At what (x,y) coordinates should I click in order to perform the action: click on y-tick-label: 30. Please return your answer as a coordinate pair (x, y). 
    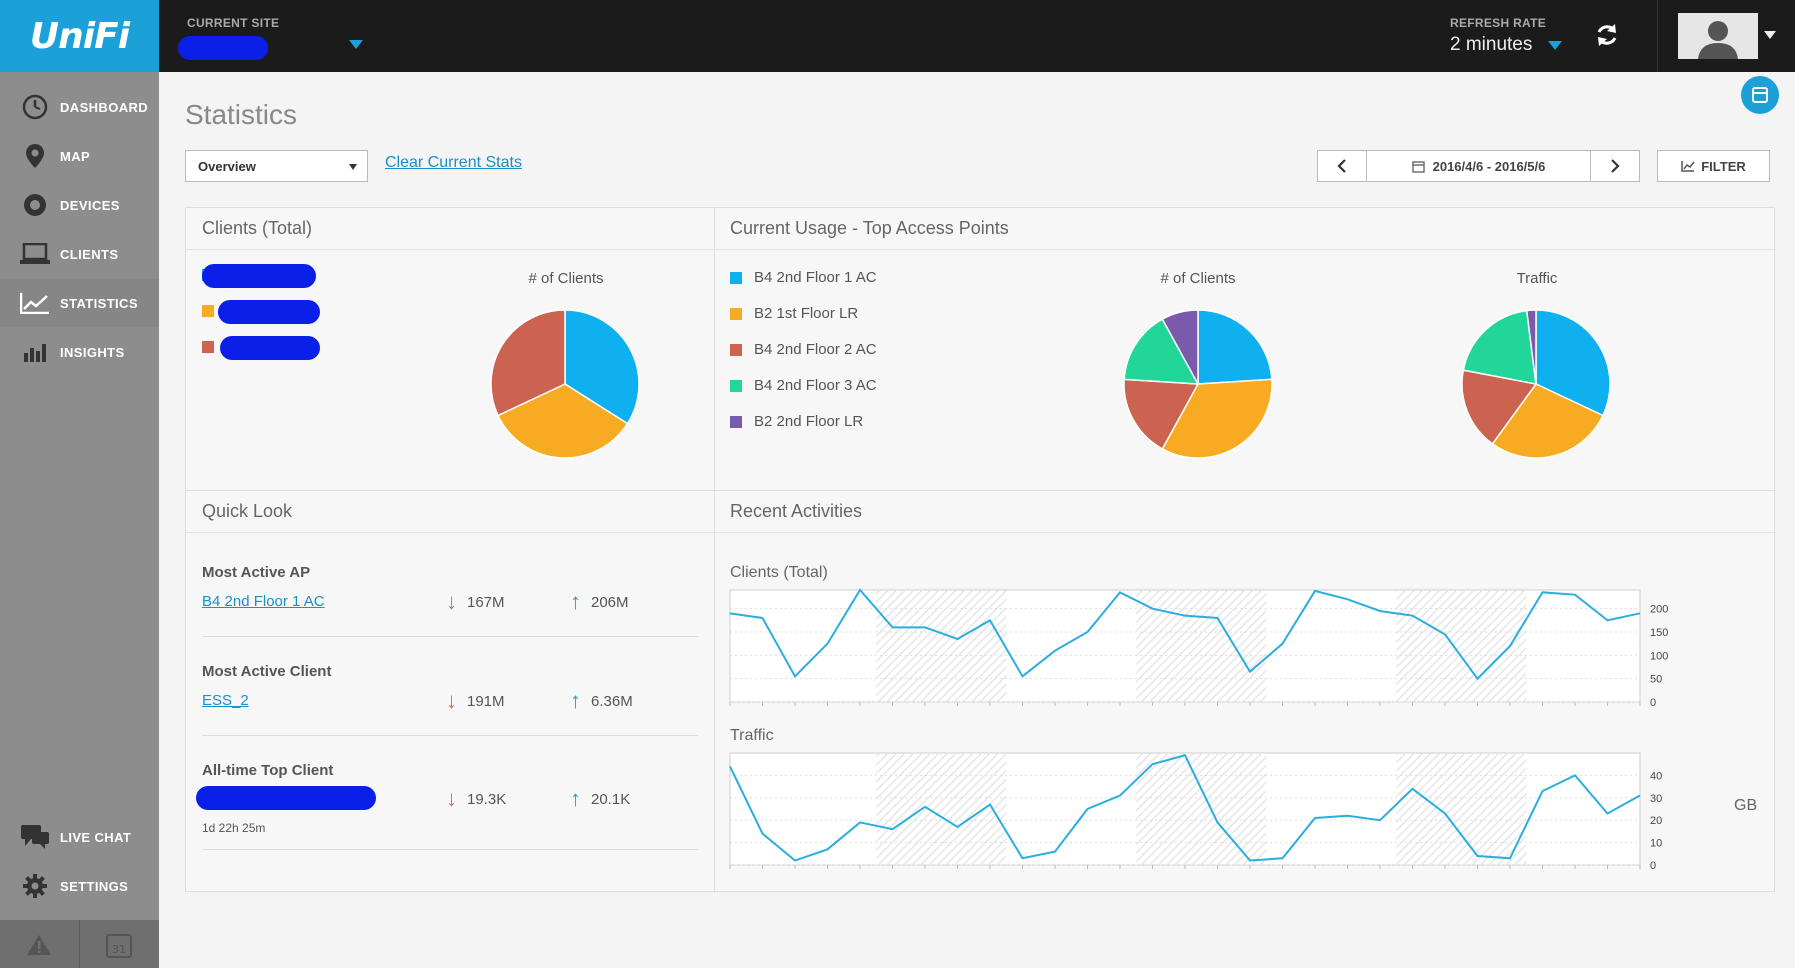
    Looking at the image, I should click on (1656, 799).